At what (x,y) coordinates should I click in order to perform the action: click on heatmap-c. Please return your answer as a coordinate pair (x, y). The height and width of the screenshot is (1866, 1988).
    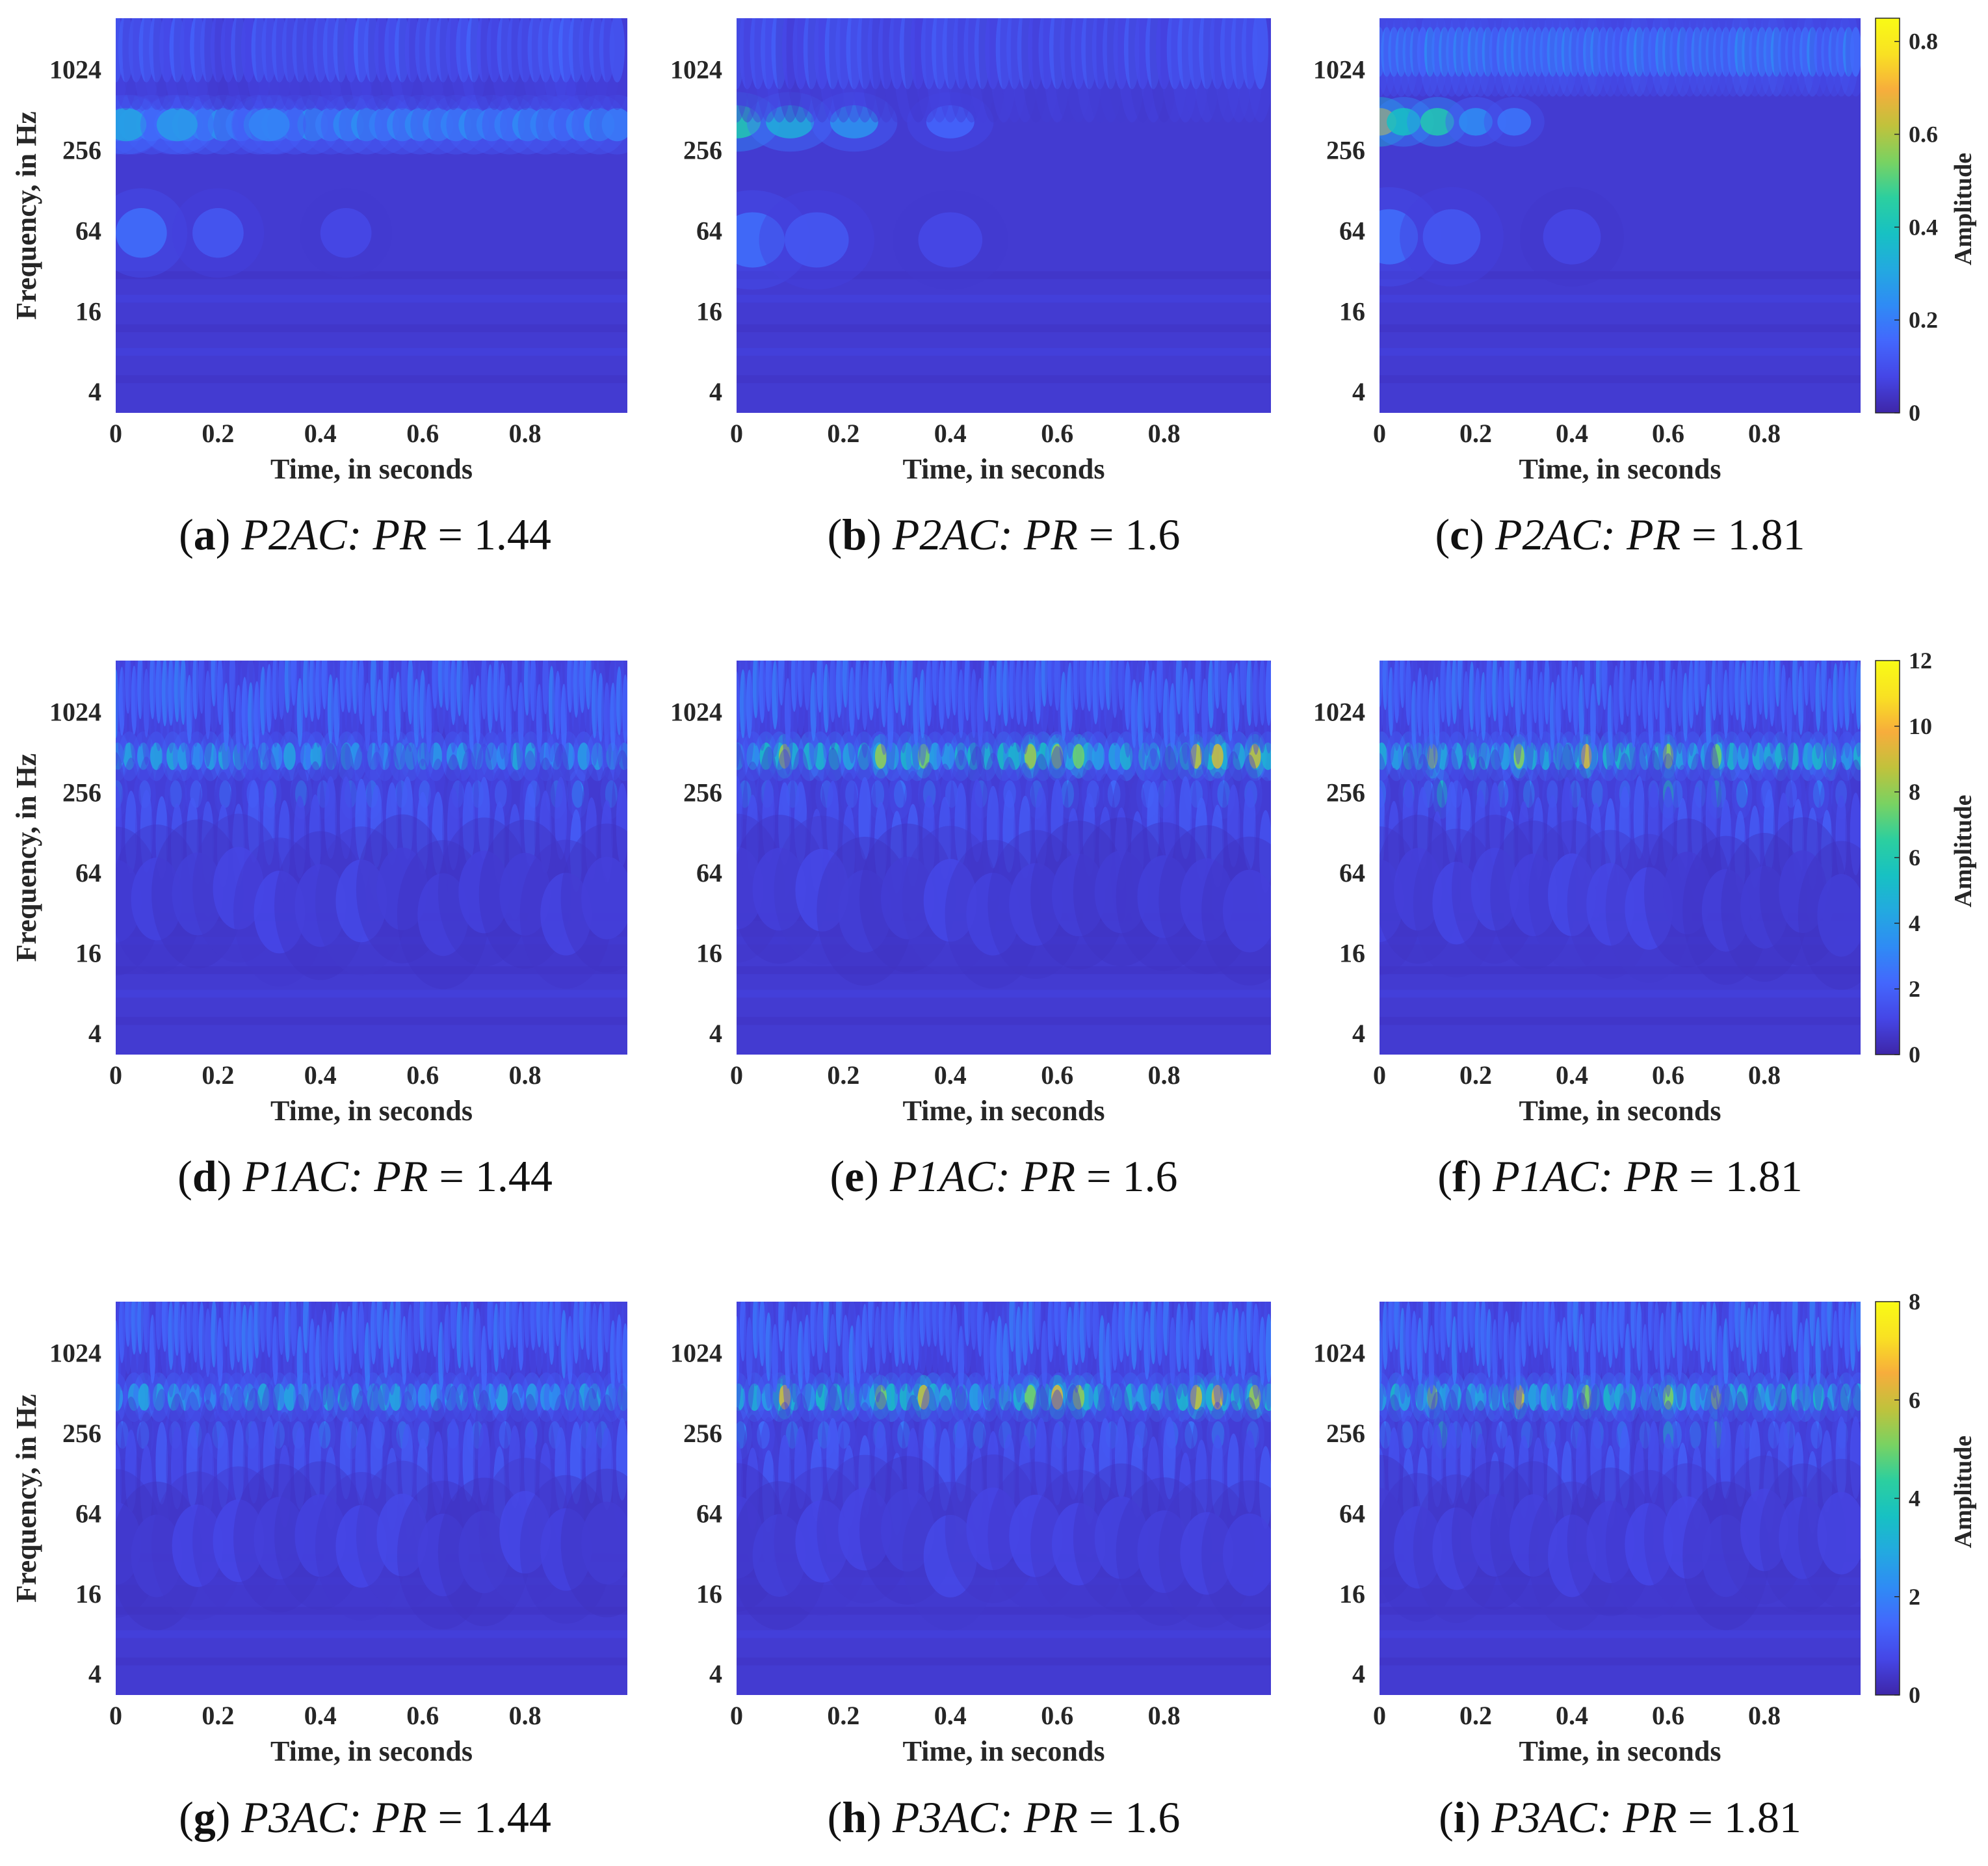
    Looking at the image, I should click on (1620, 216).